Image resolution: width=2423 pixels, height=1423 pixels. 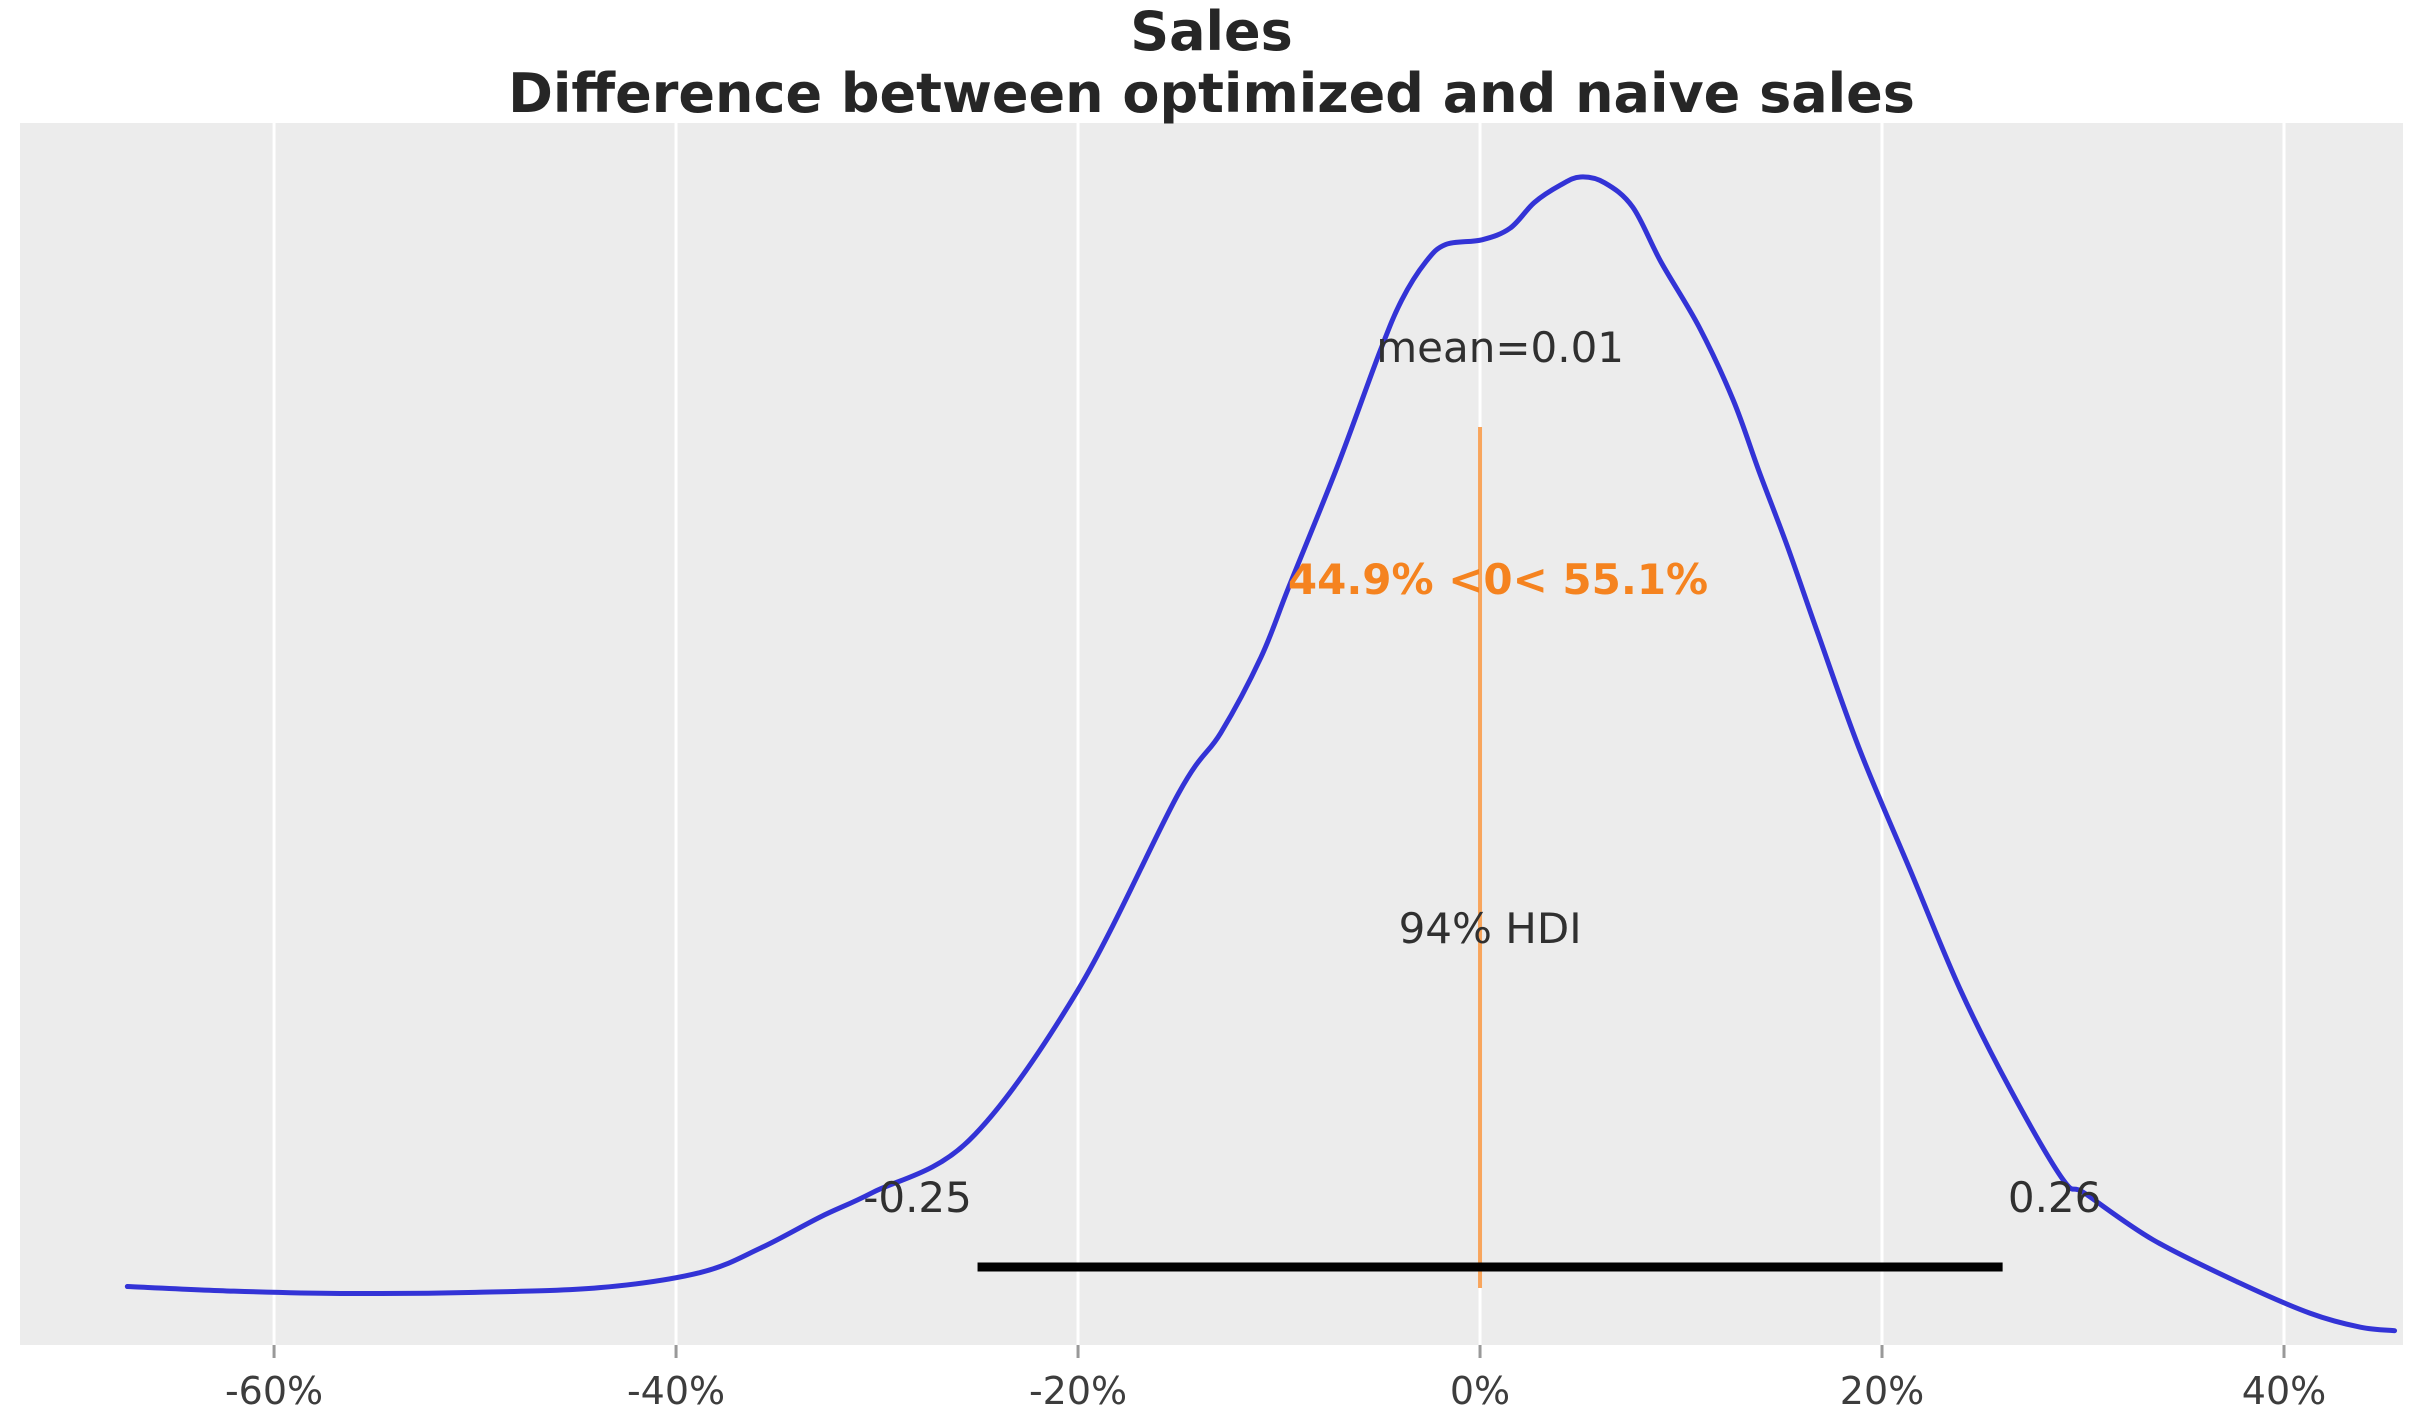 What do you see at coordinates (1078, 1391) in the screenshot?
I see `x-tick-label: -20%` at bounding box center [1078, 1391].